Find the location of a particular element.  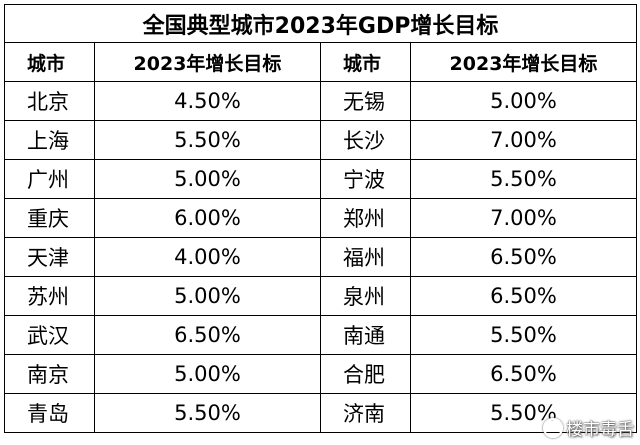

city-cell: 福州 is located at coordinates (365, 257).